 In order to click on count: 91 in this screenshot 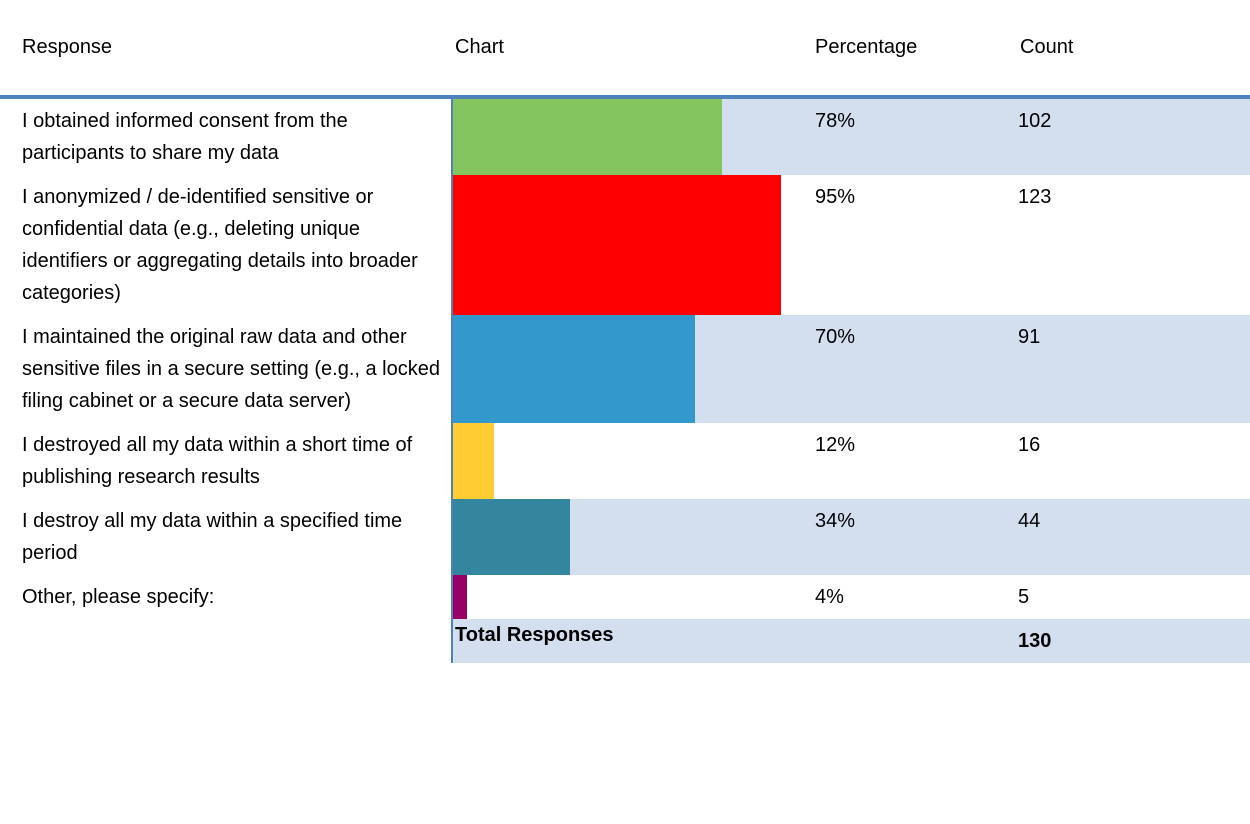, I will do `click(1134, 369)`.